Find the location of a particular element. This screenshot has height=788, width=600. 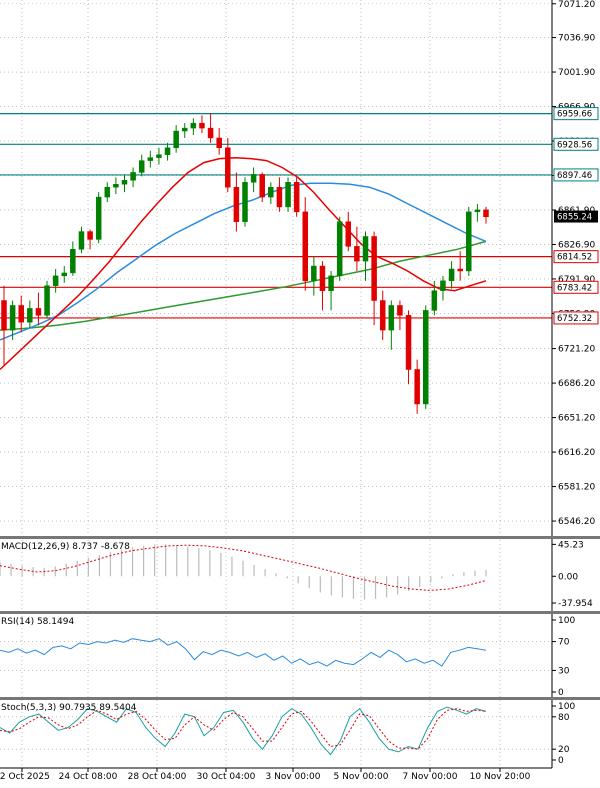

current-price-value: 6855.24 is located at coordinates (574, 218).